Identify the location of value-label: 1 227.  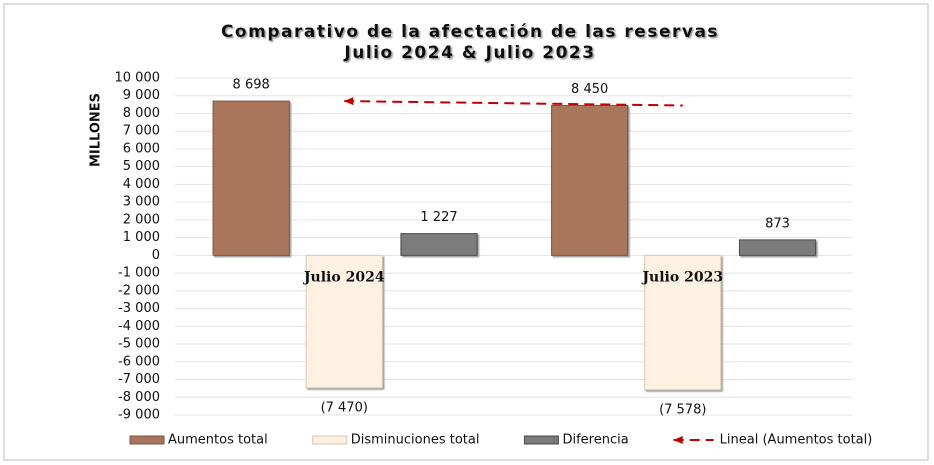
(438, 217).